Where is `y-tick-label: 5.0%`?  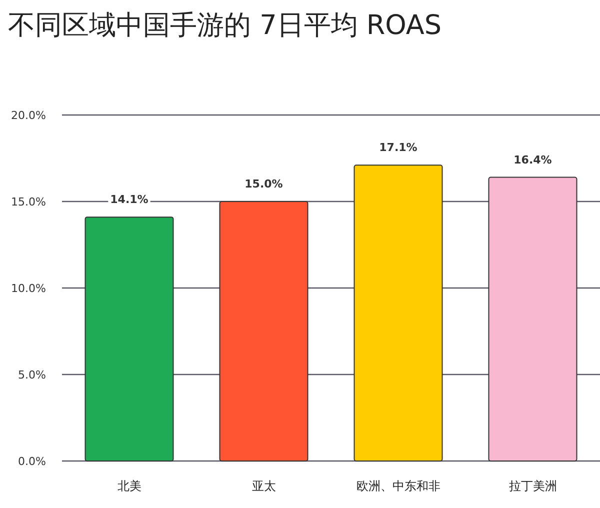 y-tick-label: 5.0% is located at coordinates (32, 375).